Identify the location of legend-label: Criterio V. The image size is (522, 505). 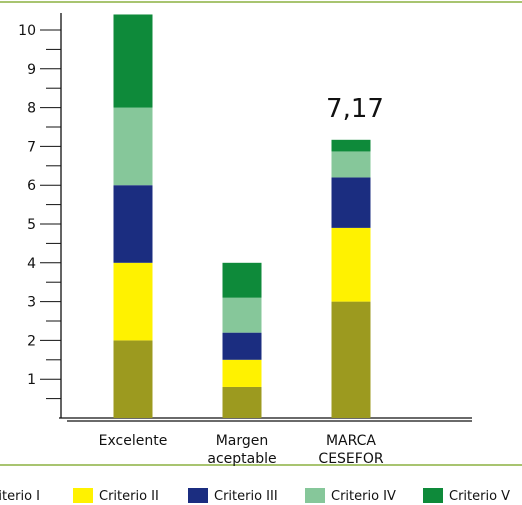
(479, 496).